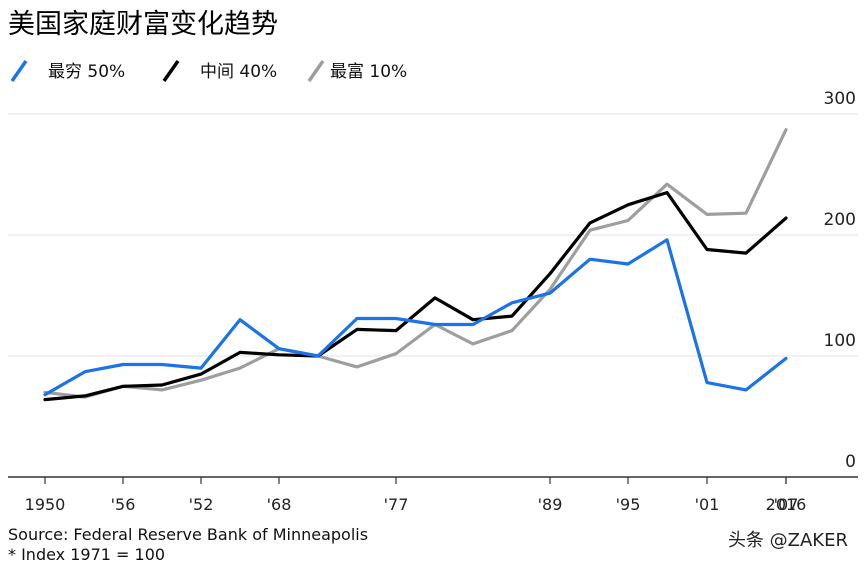  I want to click on legend-entry-richest: 最富 10%, so click(357, 71).